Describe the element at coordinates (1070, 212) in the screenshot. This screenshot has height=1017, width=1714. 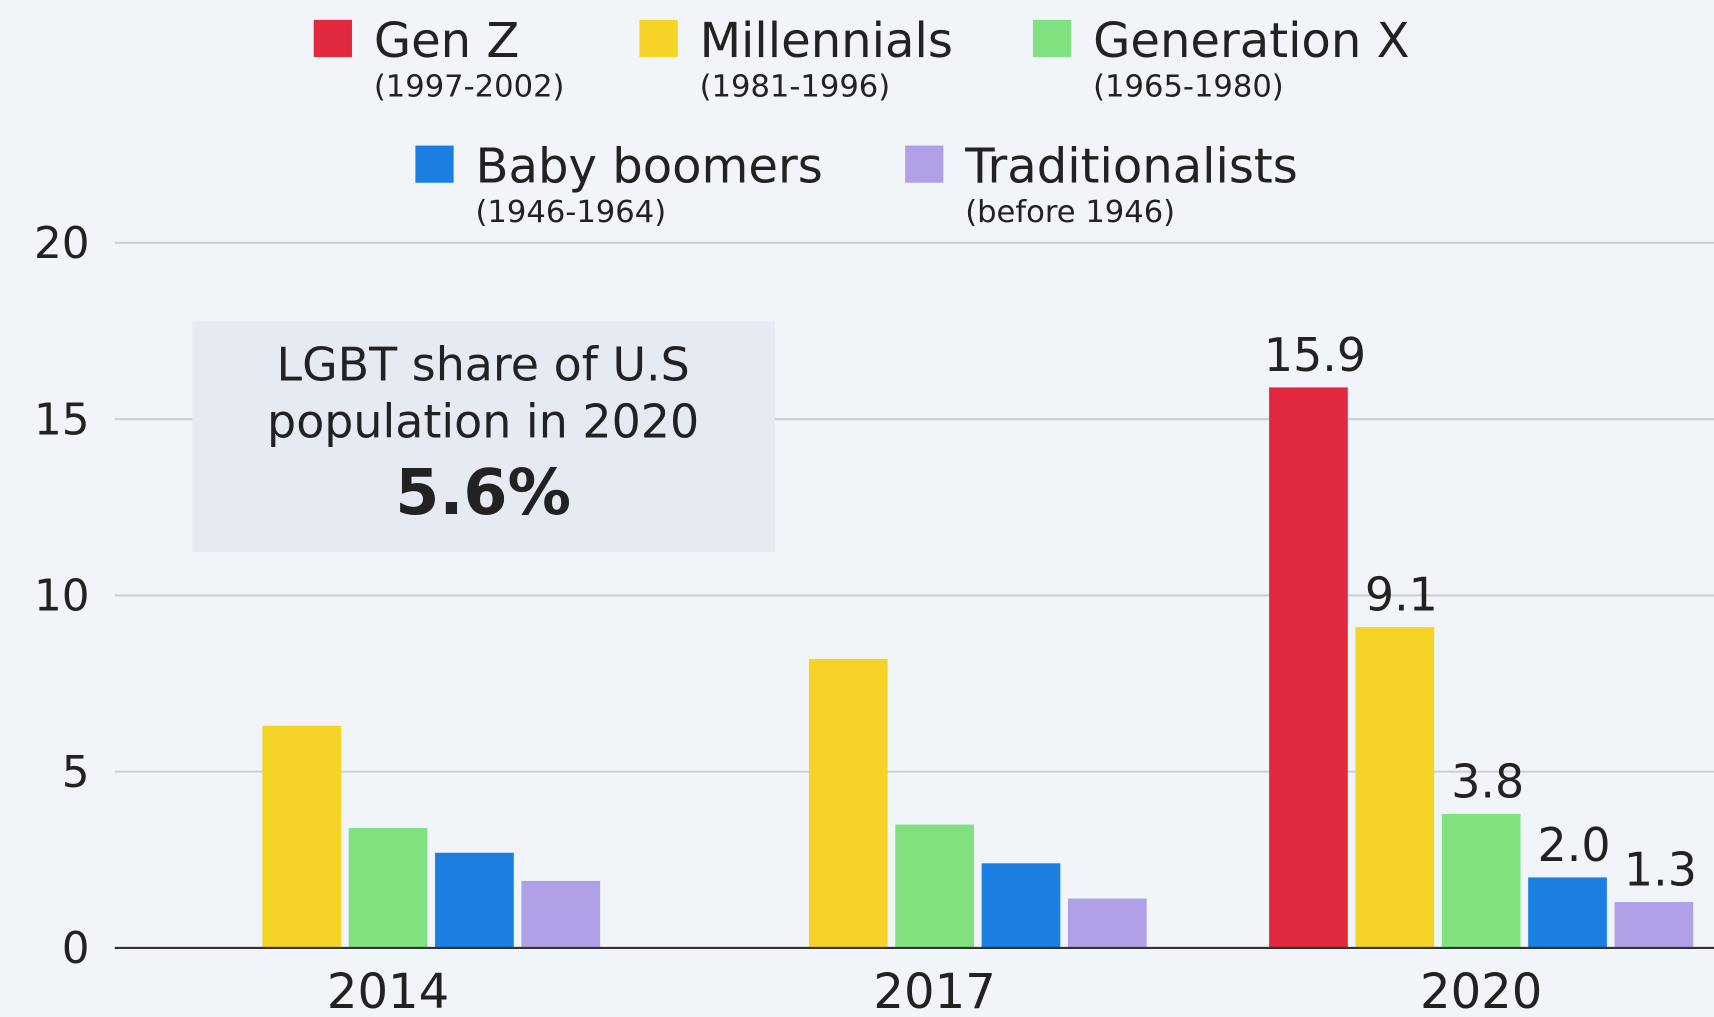
I see `legend-sublabel: (before 1946)` at that location.